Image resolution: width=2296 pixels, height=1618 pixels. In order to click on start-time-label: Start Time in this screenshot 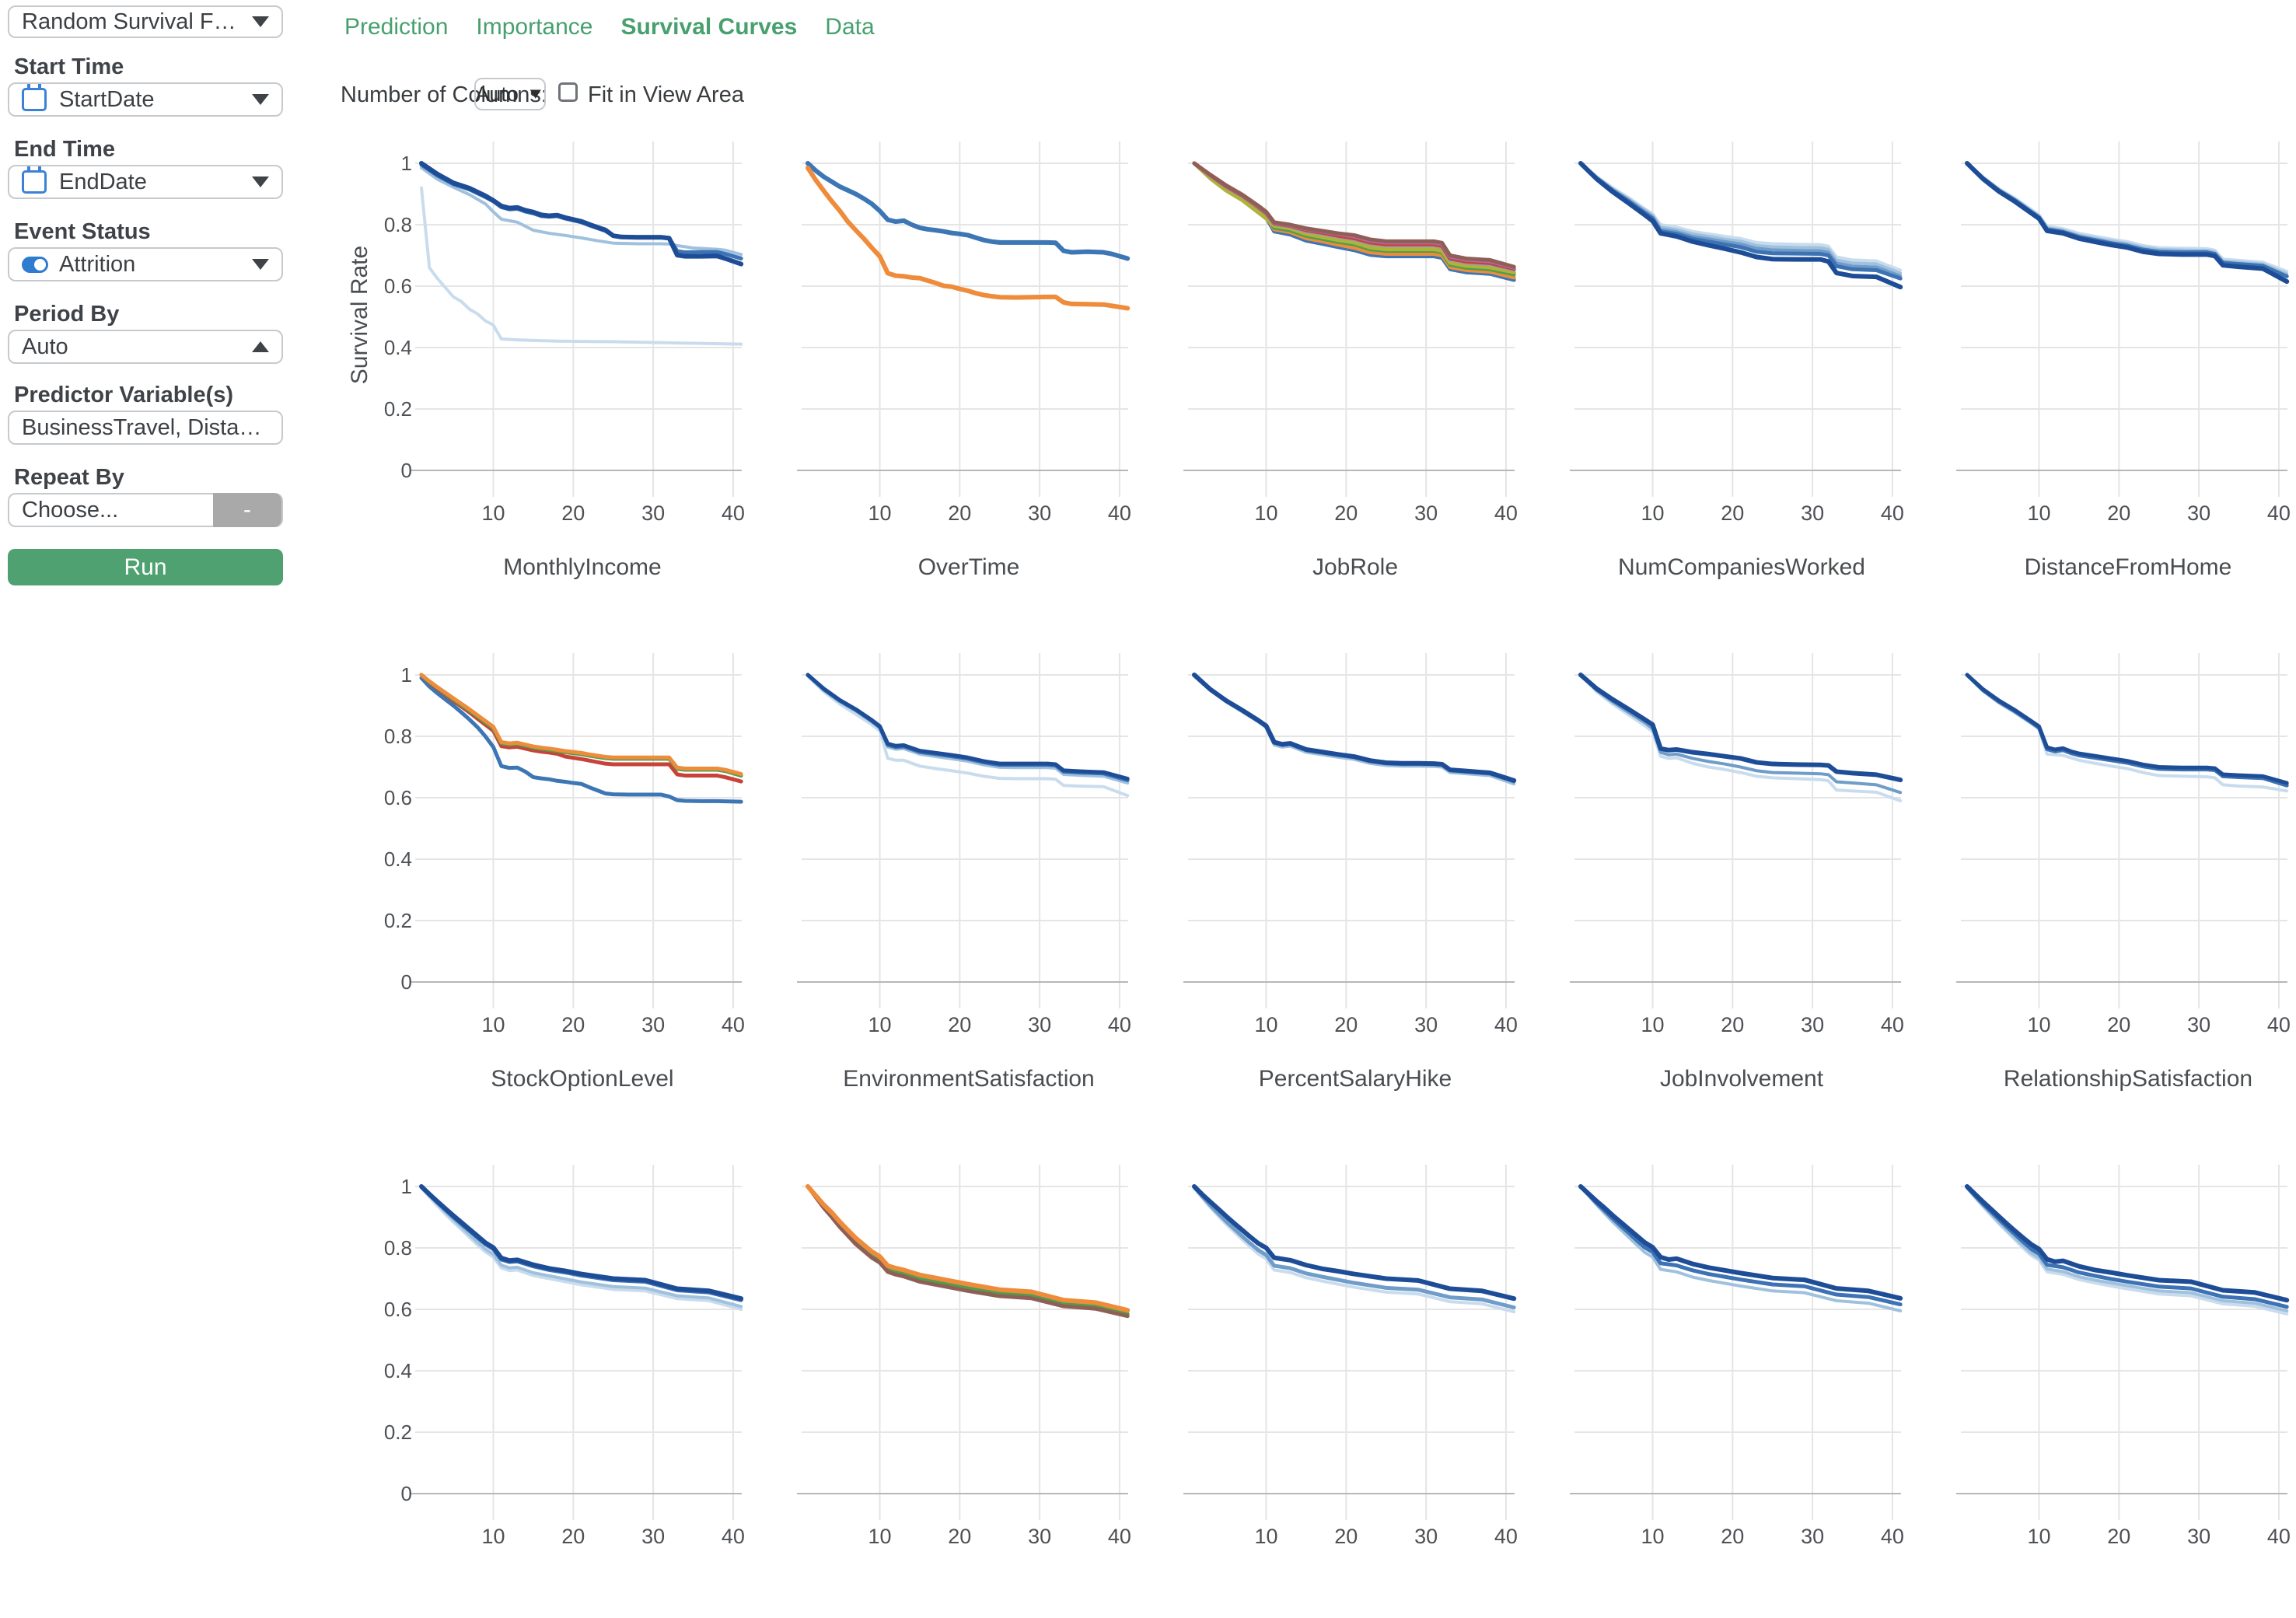, I will do `click(69, 66)`.